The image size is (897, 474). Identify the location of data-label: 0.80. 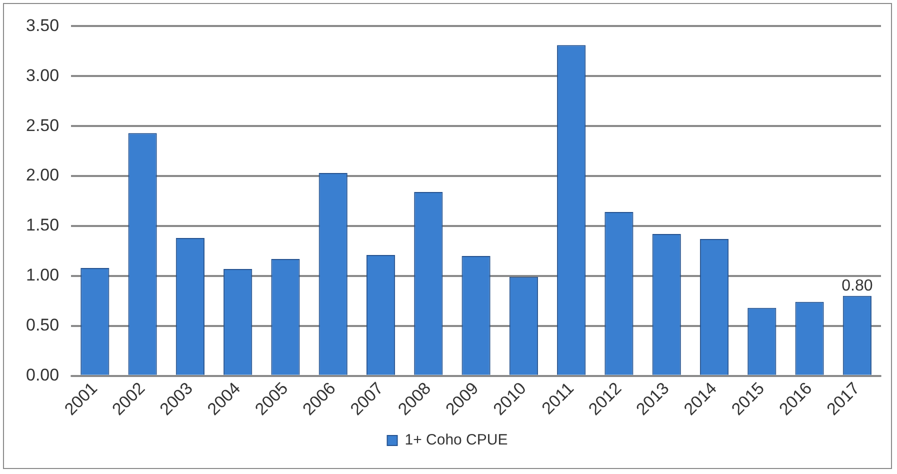
(857, 285).